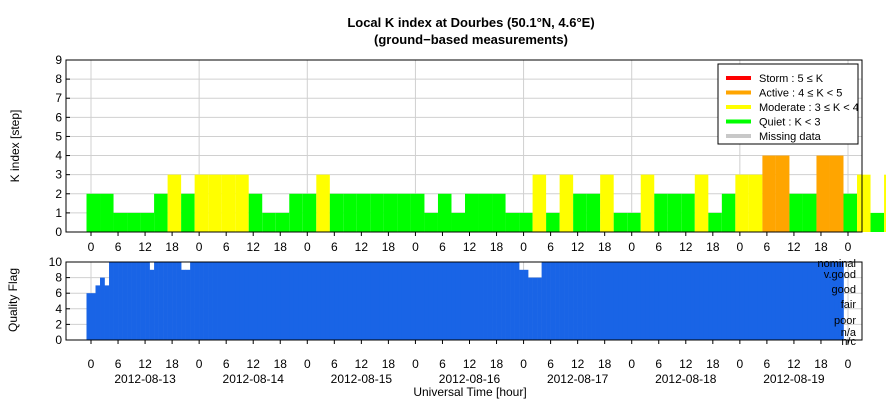 The image size is (886, 400). What do you see at coordinates (791, 79) in the screenshot?
I see `legend-label: Storm : 5 ≤ K` at bounding box center [791, 79].